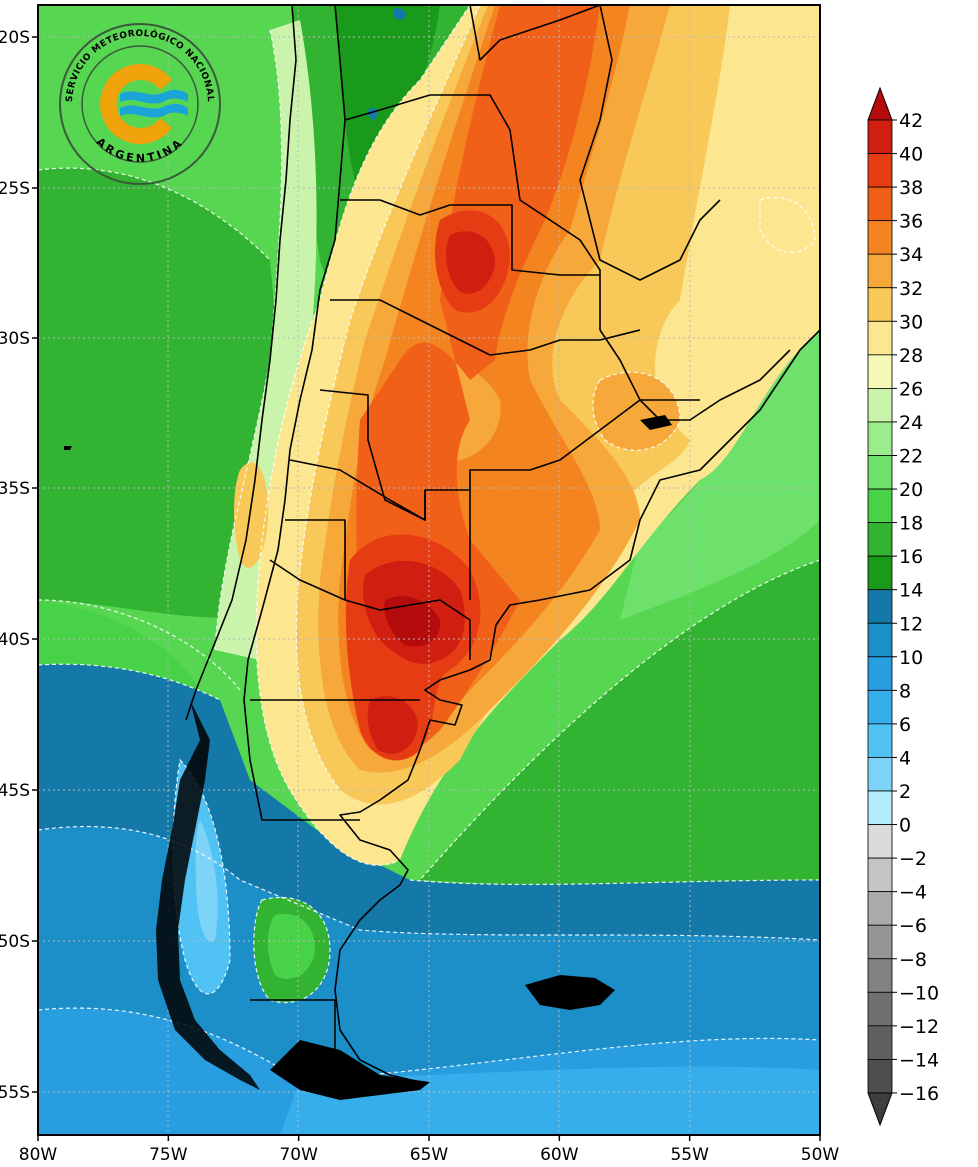  Describe the element at coordinates (911, 322) in the screenshot. I see `colorbar-label: 30` at that location.